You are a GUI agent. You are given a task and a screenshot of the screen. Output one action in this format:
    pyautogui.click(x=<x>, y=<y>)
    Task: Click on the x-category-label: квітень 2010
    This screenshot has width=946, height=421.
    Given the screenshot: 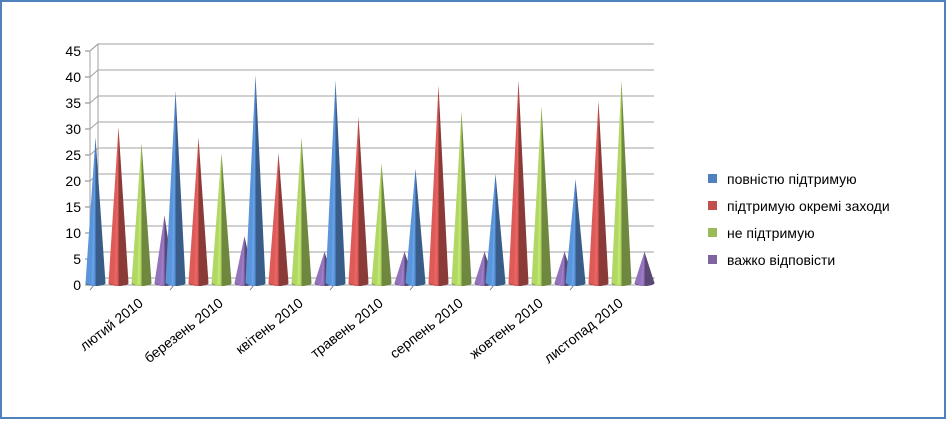 What is the action you would take?
    pyautogui.click(x=269, y=326)
    